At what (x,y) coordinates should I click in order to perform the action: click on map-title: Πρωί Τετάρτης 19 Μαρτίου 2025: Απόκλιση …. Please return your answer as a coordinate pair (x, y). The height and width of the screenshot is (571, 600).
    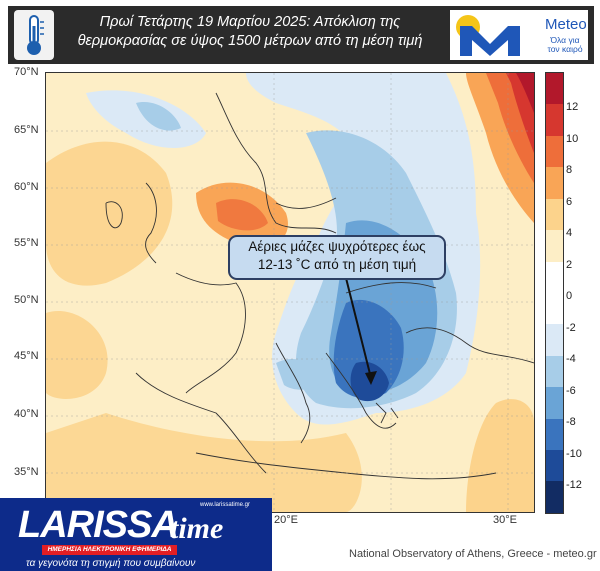
    Looking at the image, I should click on (250, 32).